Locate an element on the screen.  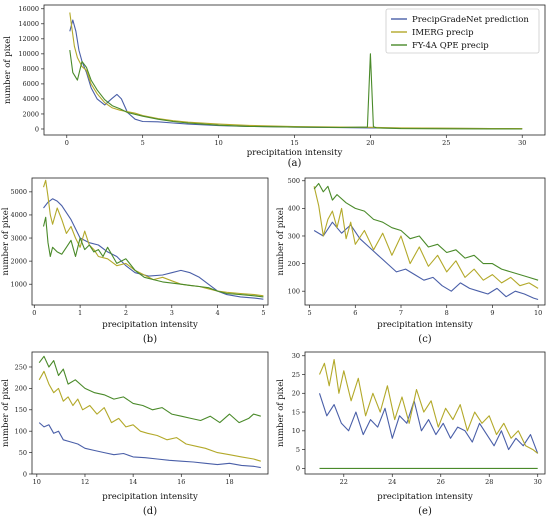
y-tick-label: 8000 is located at coordinates (30, 69).